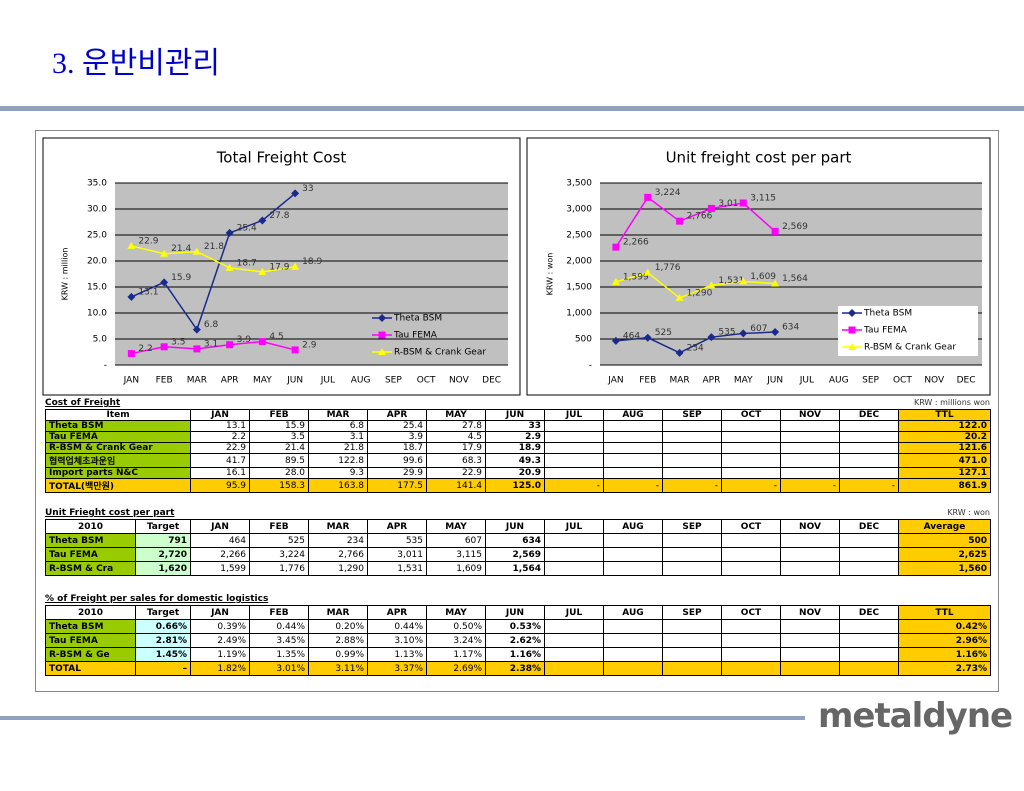 This screenshot has height=791, width=1024. What do you see at coordinates (338, 437) in the screenshot?
I see `value-cell: 3.1` at bounding box center [338, 437].